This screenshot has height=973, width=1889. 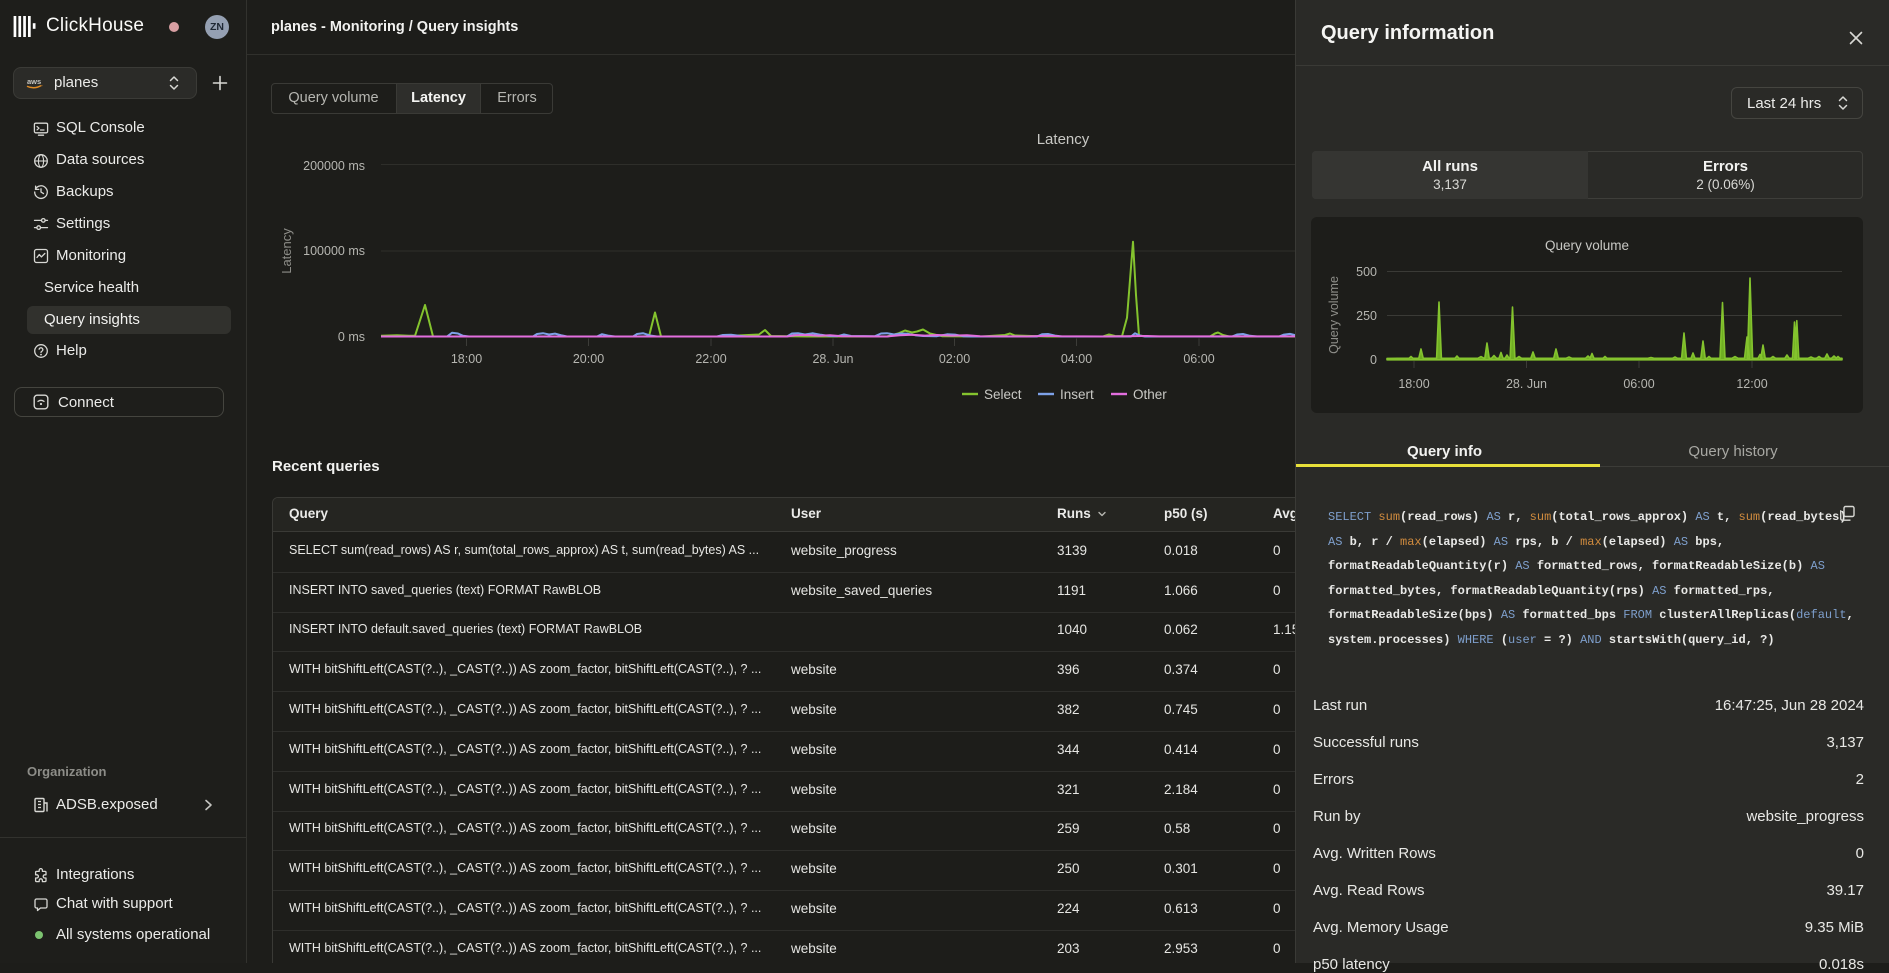 I want to click on svg-text: 04:00, so click(x=1076, y=359).